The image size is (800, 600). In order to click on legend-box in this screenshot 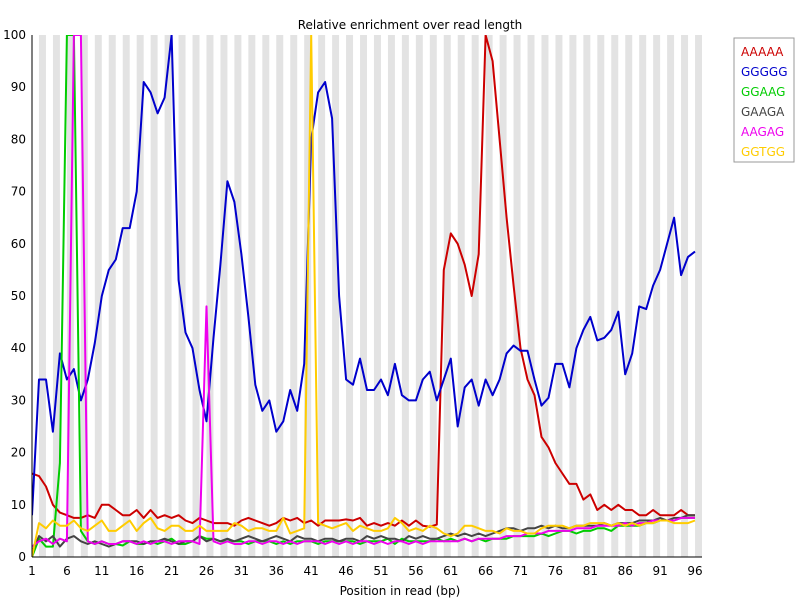, I will do `click(764, 100)`.